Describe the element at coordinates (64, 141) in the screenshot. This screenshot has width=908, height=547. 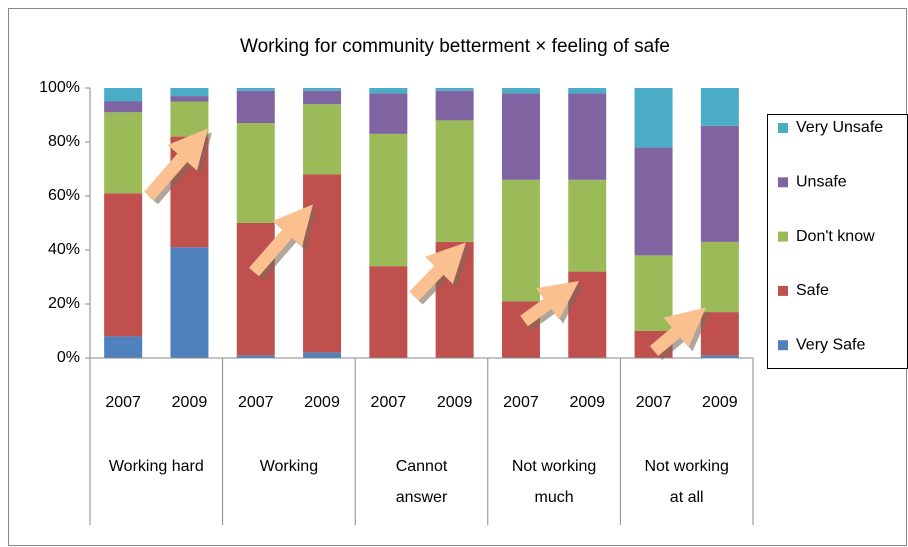
I see `y-tick-label: 80%` at that location.